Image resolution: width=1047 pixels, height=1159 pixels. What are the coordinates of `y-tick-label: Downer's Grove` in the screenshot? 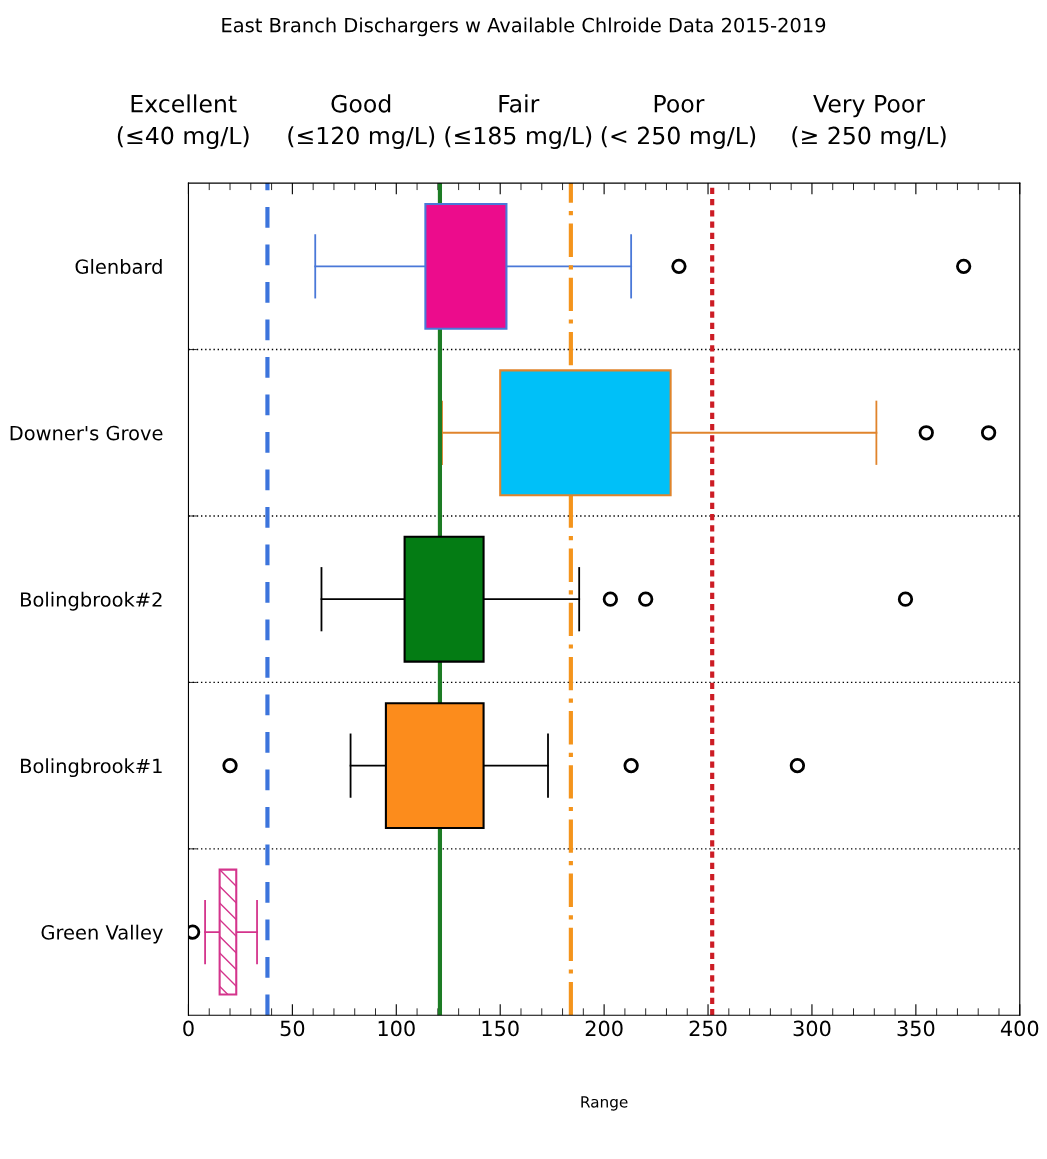 It's located at (86, 433).